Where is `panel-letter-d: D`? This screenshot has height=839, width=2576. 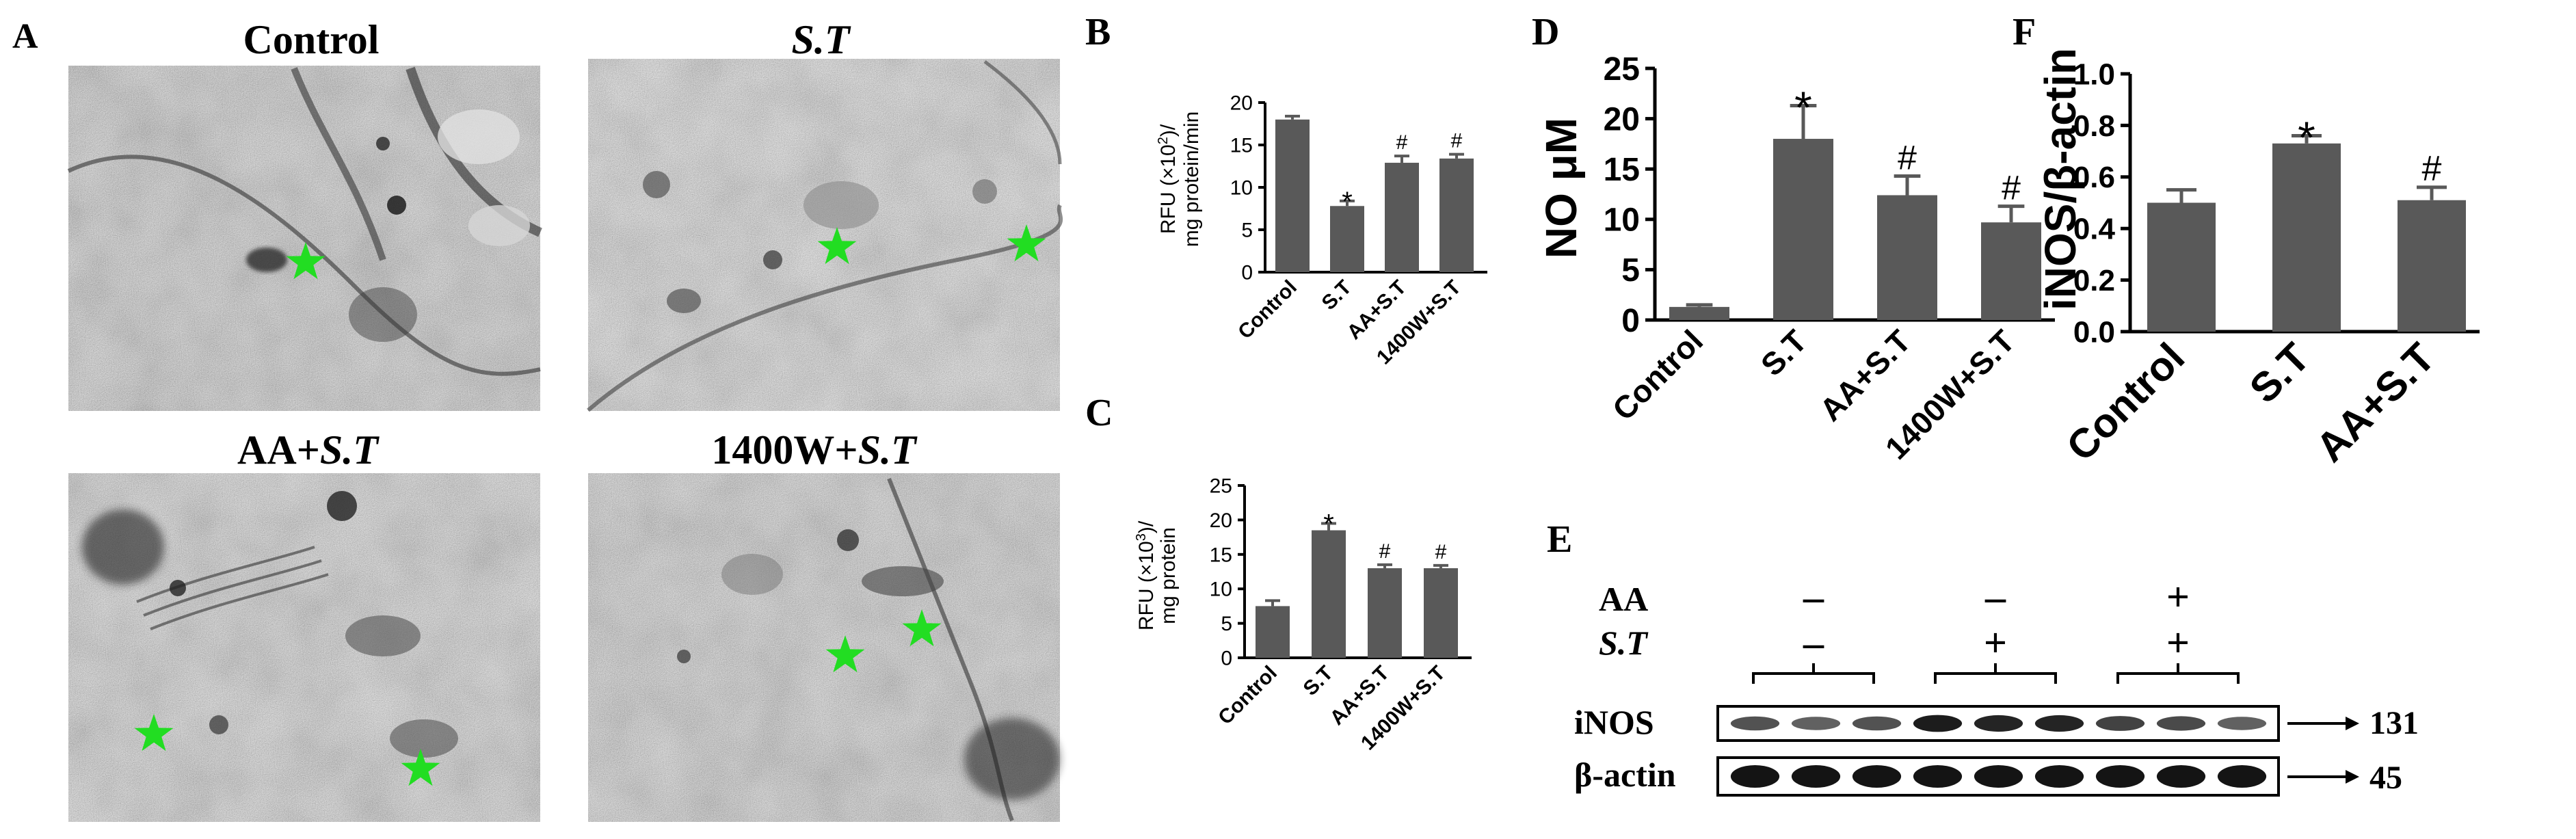
panel-letter-d: D is located at coordinates (1545, 32).